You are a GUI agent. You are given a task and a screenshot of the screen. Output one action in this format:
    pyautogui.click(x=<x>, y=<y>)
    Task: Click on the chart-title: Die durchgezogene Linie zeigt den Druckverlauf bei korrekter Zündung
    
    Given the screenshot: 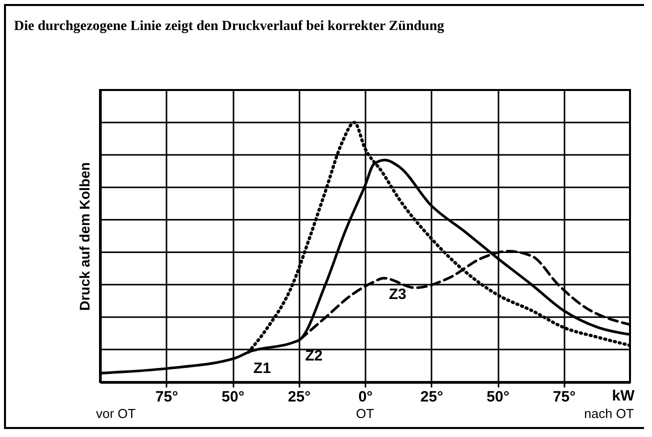 What is the action you would take?
    pyautogui.click(x=229, y=26)
    